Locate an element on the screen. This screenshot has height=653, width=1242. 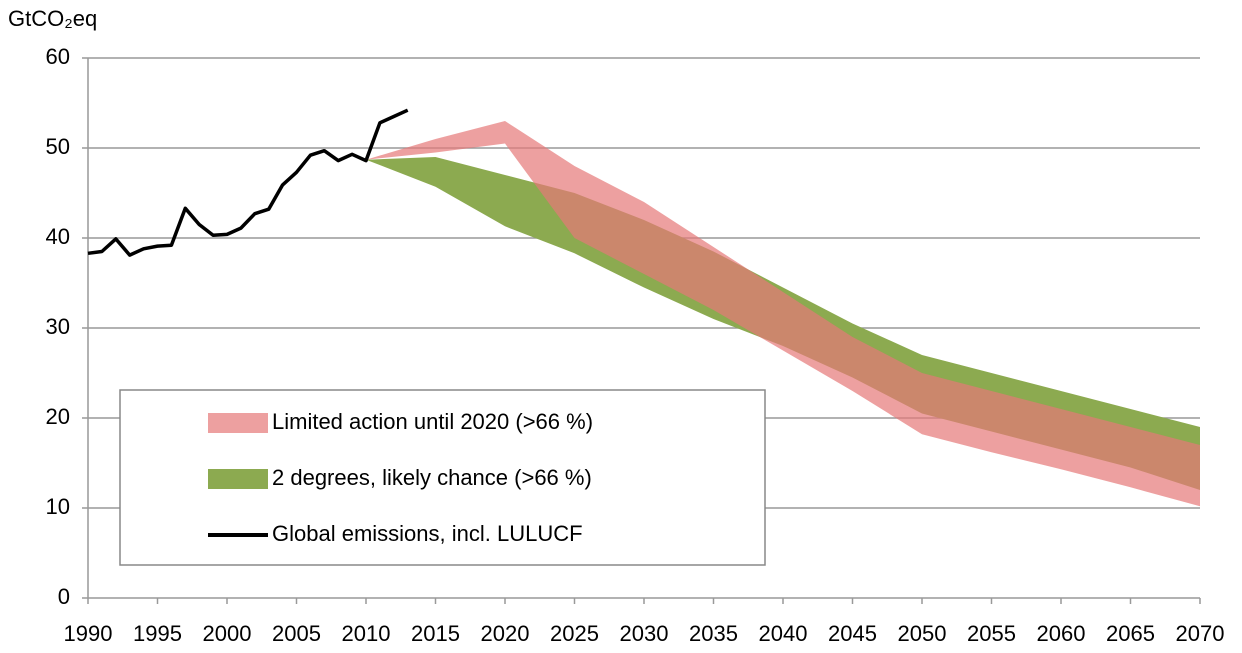
legend-label: 2 degrees, likely chance (>66 %) is located at coordinates (432, 477).